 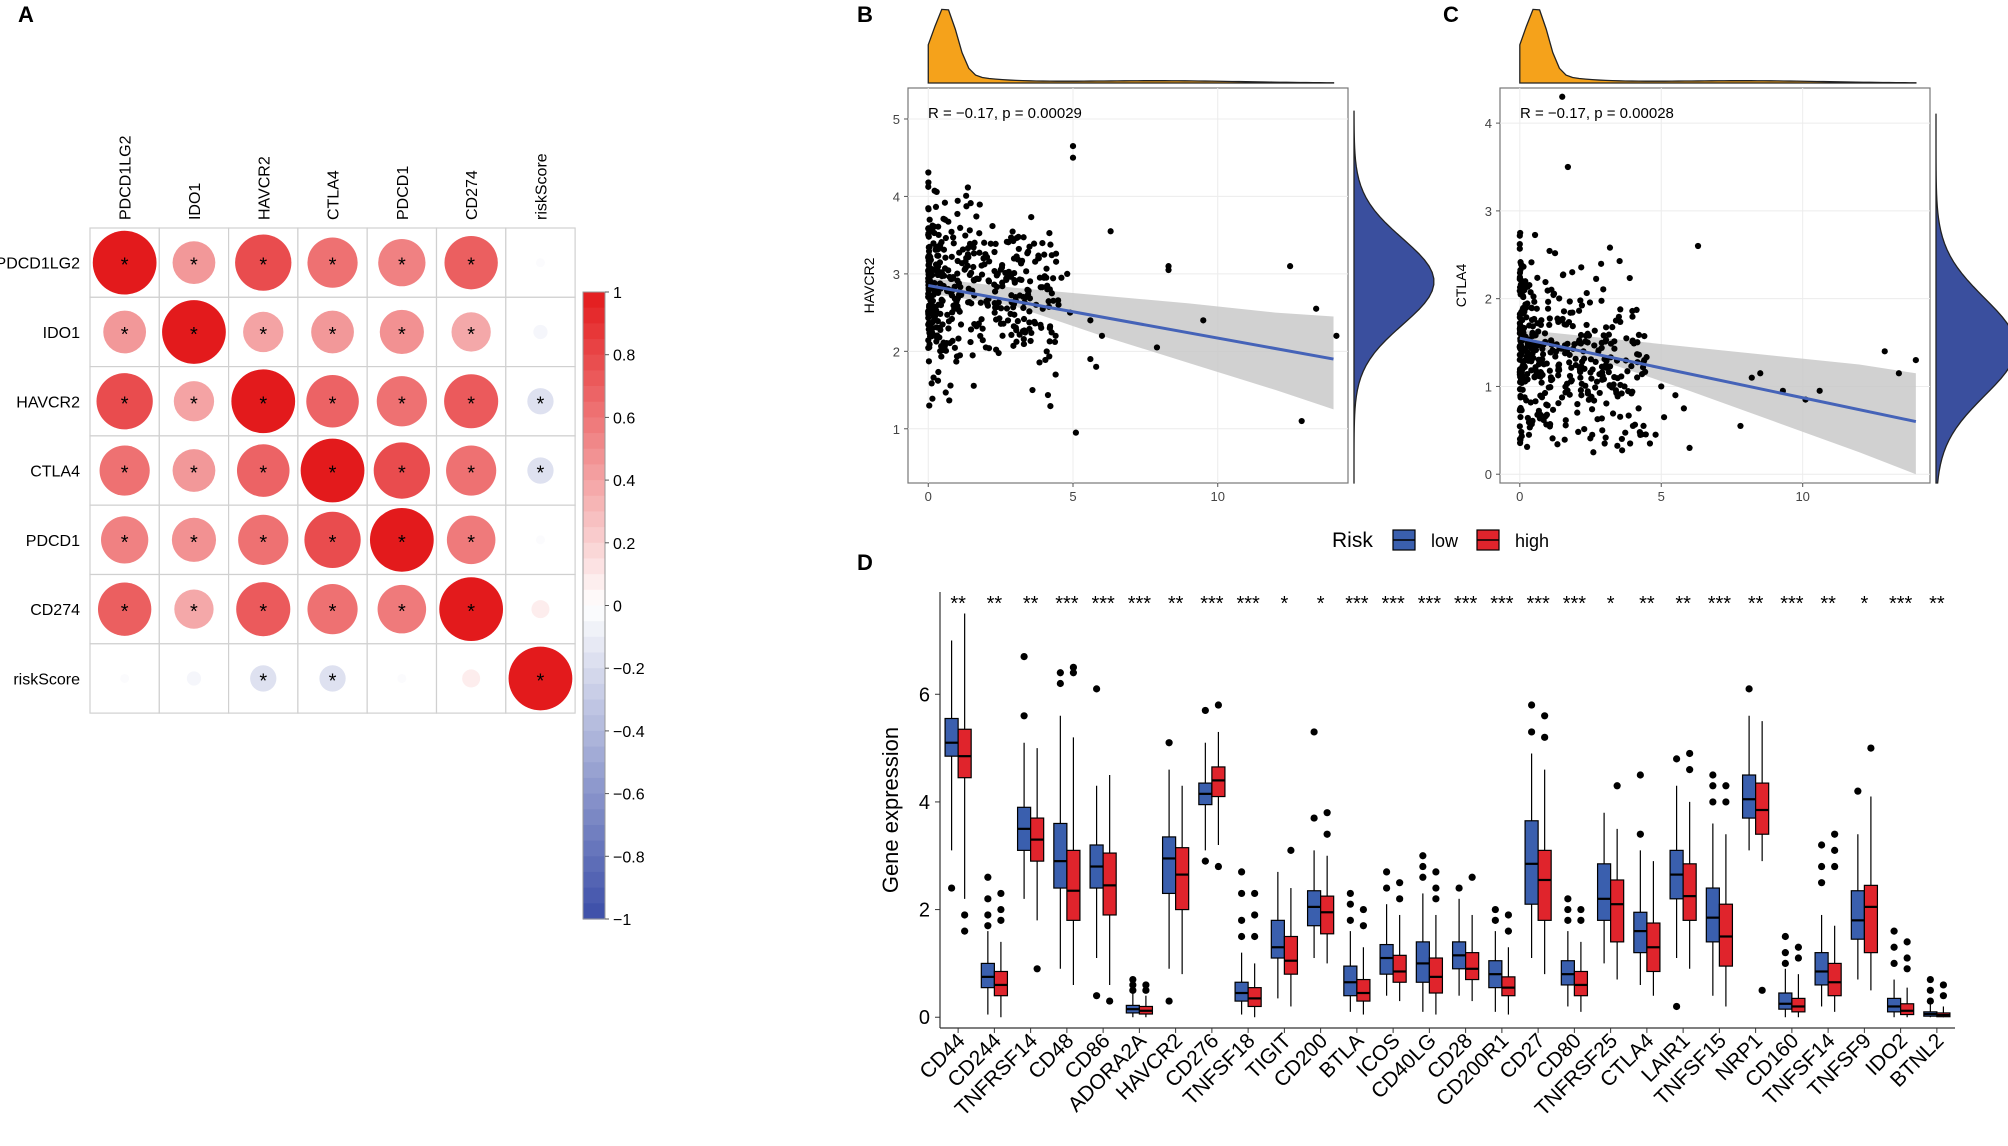 I want to click on significance-label: *, so click(x=1611, y=604).